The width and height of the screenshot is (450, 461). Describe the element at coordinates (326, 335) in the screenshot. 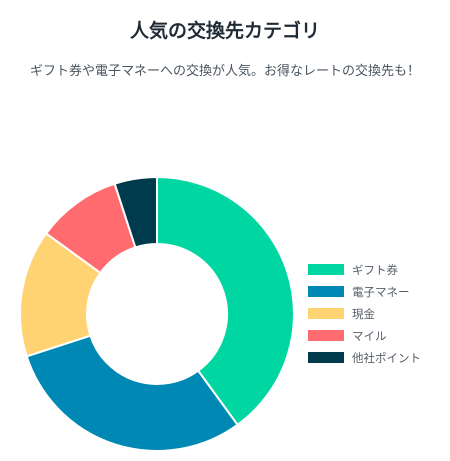

I see `legend-swatch-miles` at that location.